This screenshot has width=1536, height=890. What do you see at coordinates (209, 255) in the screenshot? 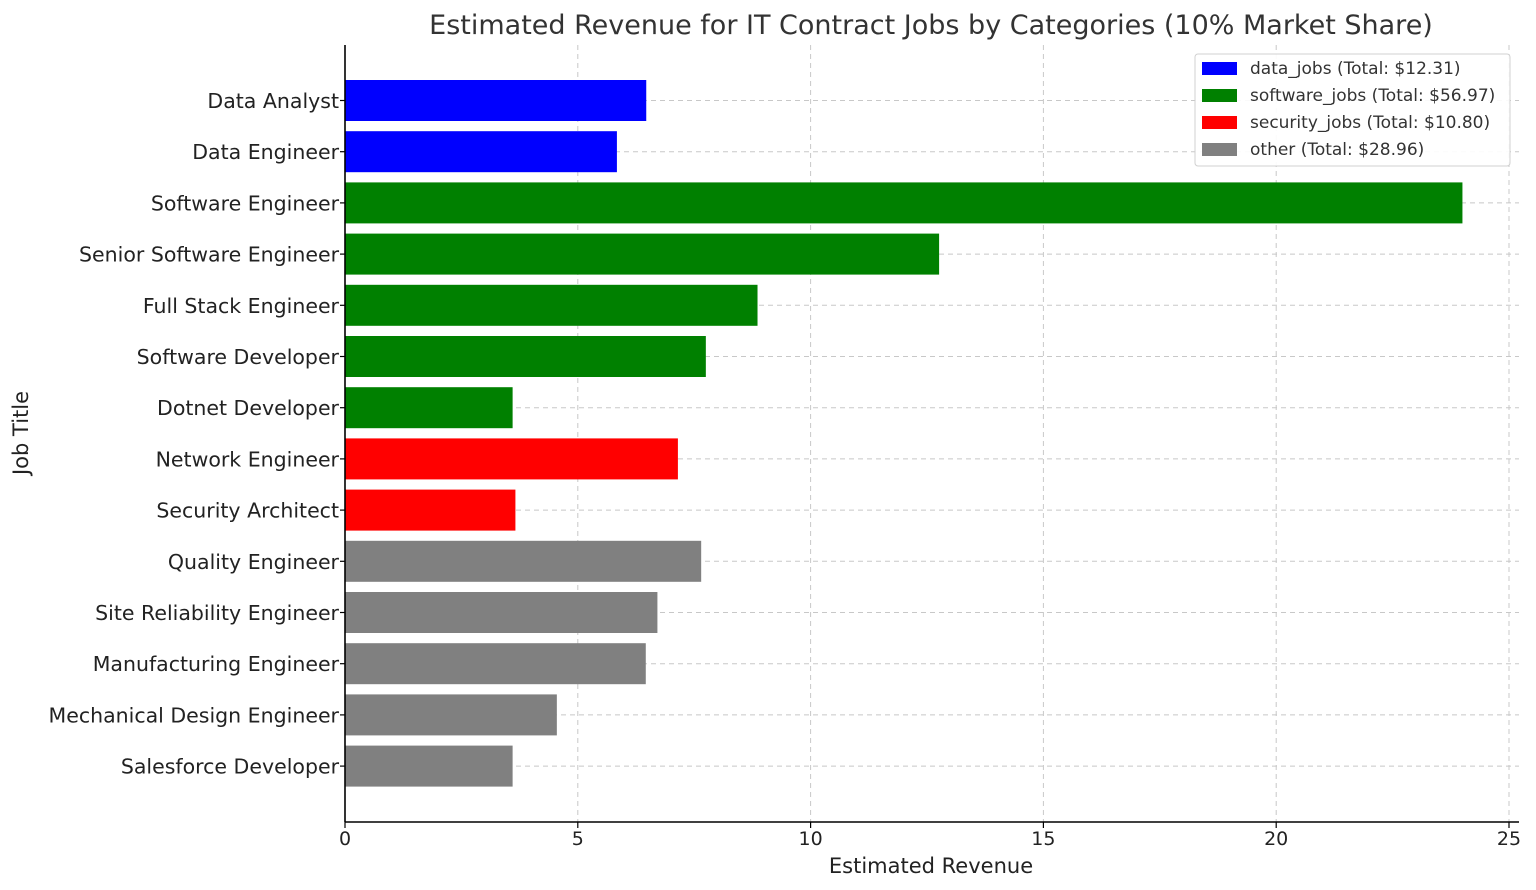
I see `y-tick-label: Senior Software Engineer` at bounding box center [209, 255].